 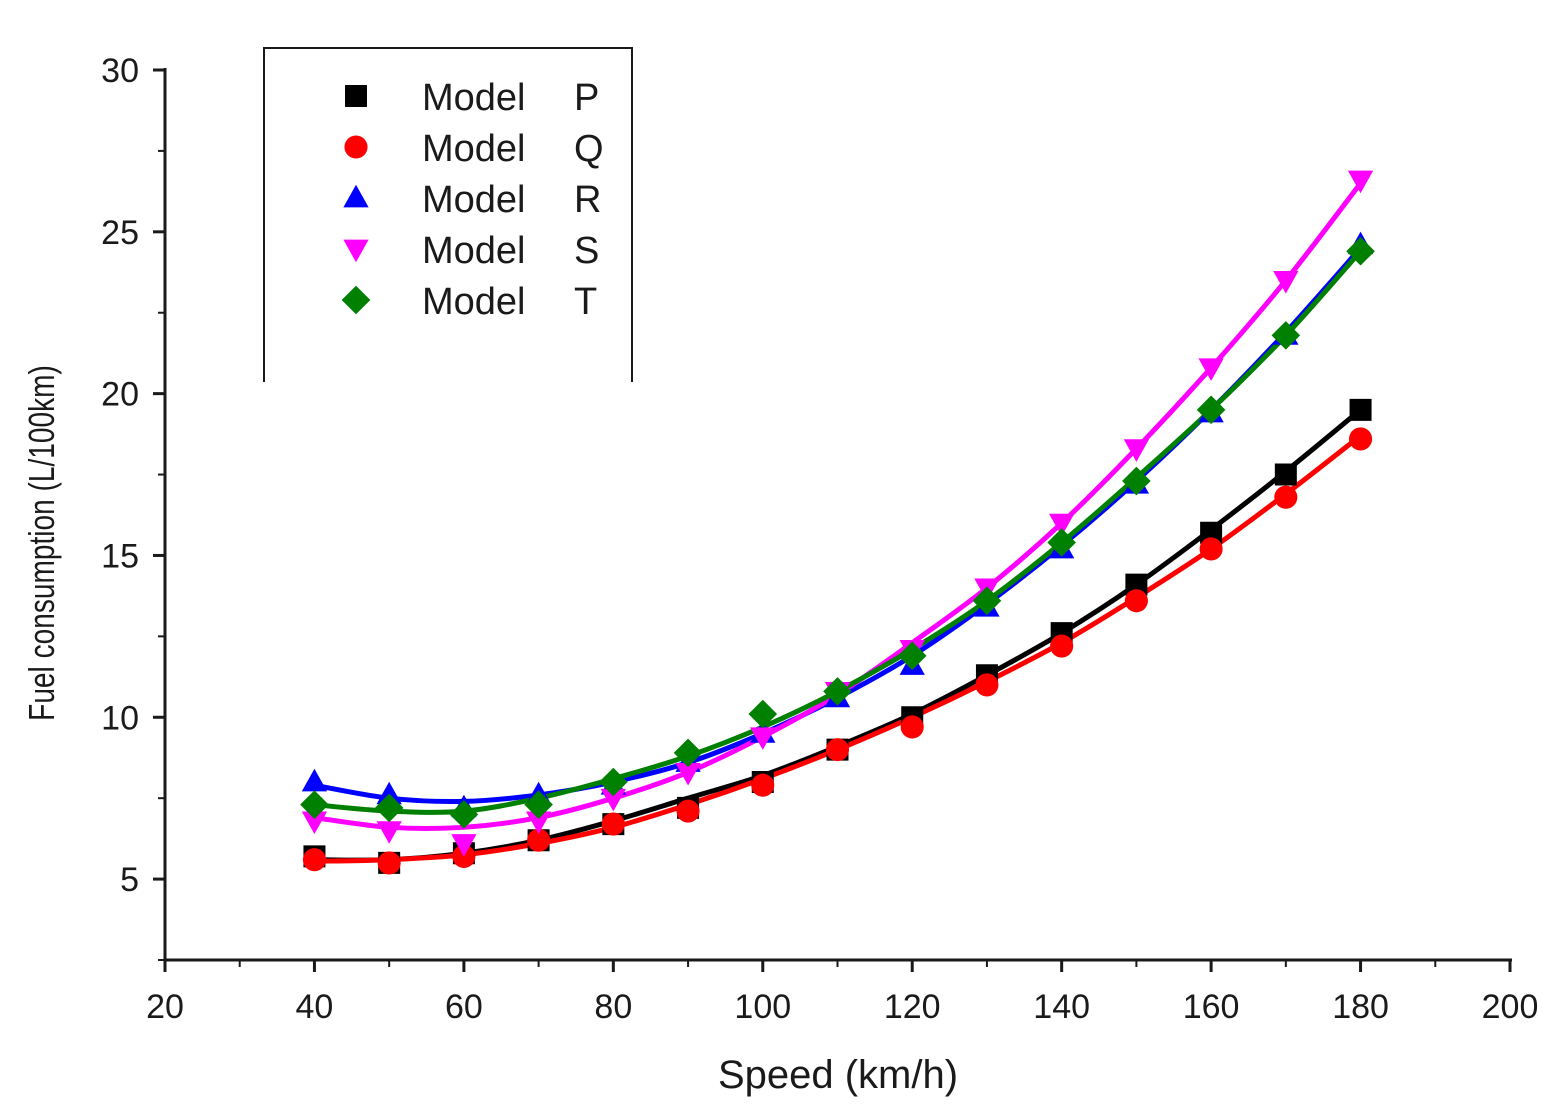 What do you see at coordinates (1061, 1007) in the screenshot?
I see `x-tick-label: 140` at bounding box center [1061, 1007].